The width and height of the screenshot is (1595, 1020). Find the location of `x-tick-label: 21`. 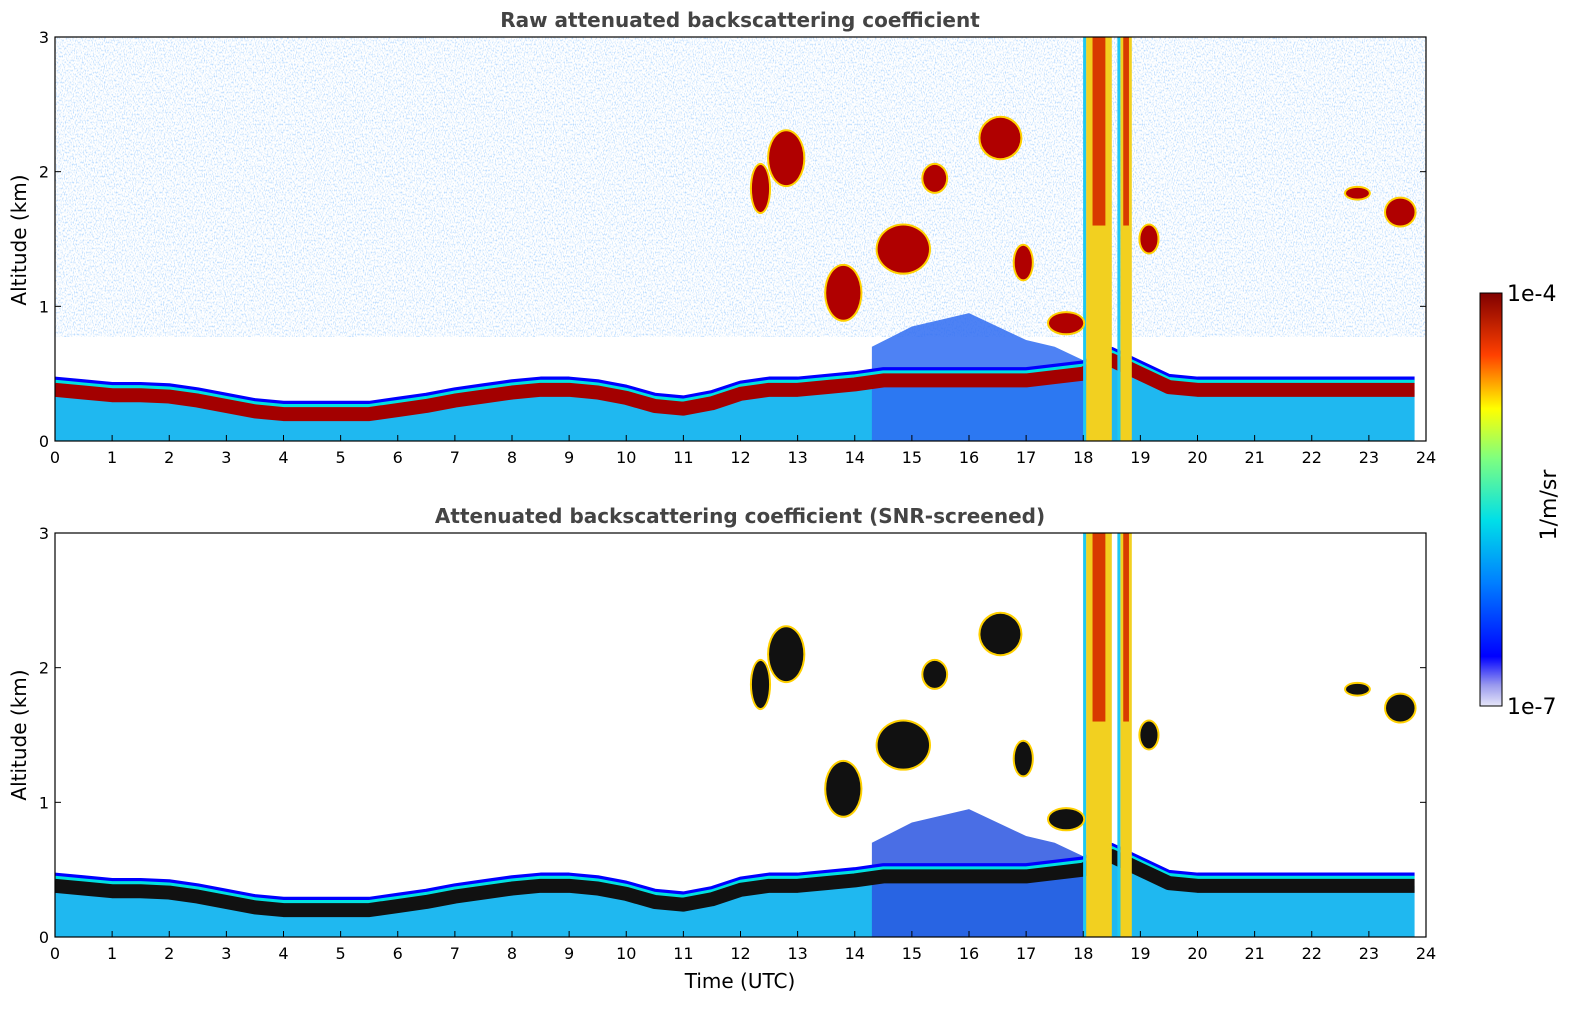

x-tick-label: 21 is located at coordinates (1254, 953).